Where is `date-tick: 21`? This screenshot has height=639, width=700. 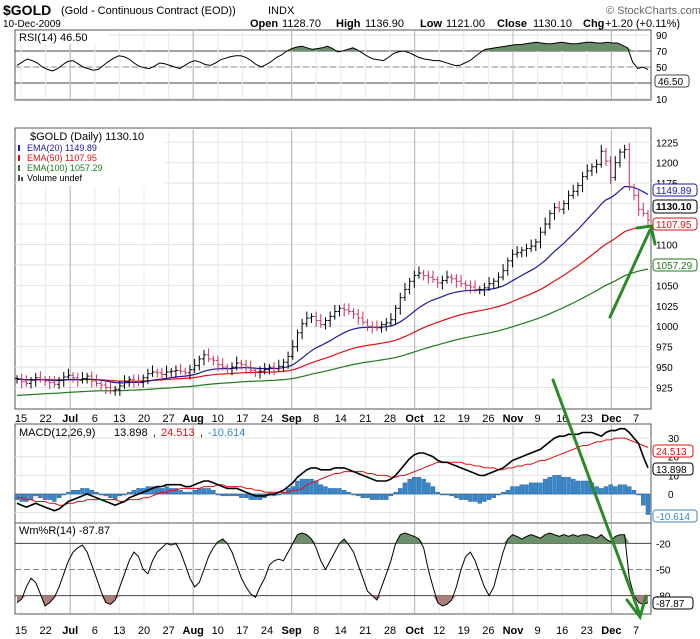
date-tick: 21 is located at coordinates (365, 631).